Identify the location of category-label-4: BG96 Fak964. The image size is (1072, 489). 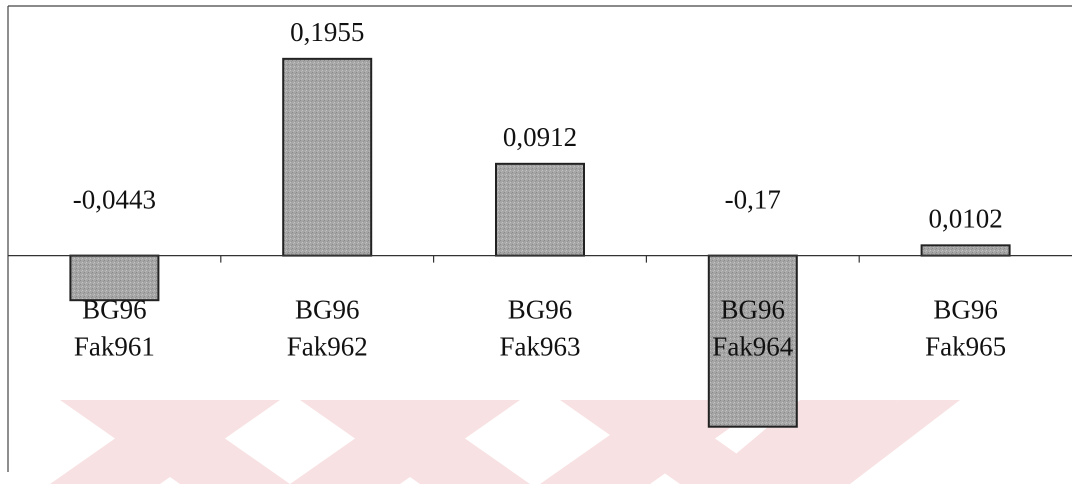
(753, 328).